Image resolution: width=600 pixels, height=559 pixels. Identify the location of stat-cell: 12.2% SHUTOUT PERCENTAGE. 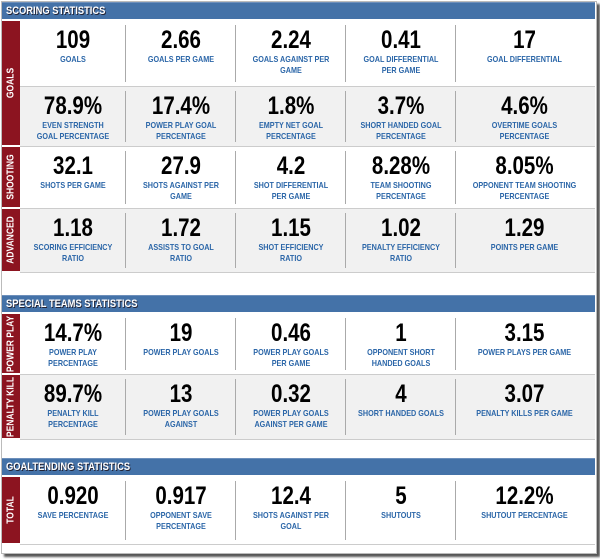
(524, 510).